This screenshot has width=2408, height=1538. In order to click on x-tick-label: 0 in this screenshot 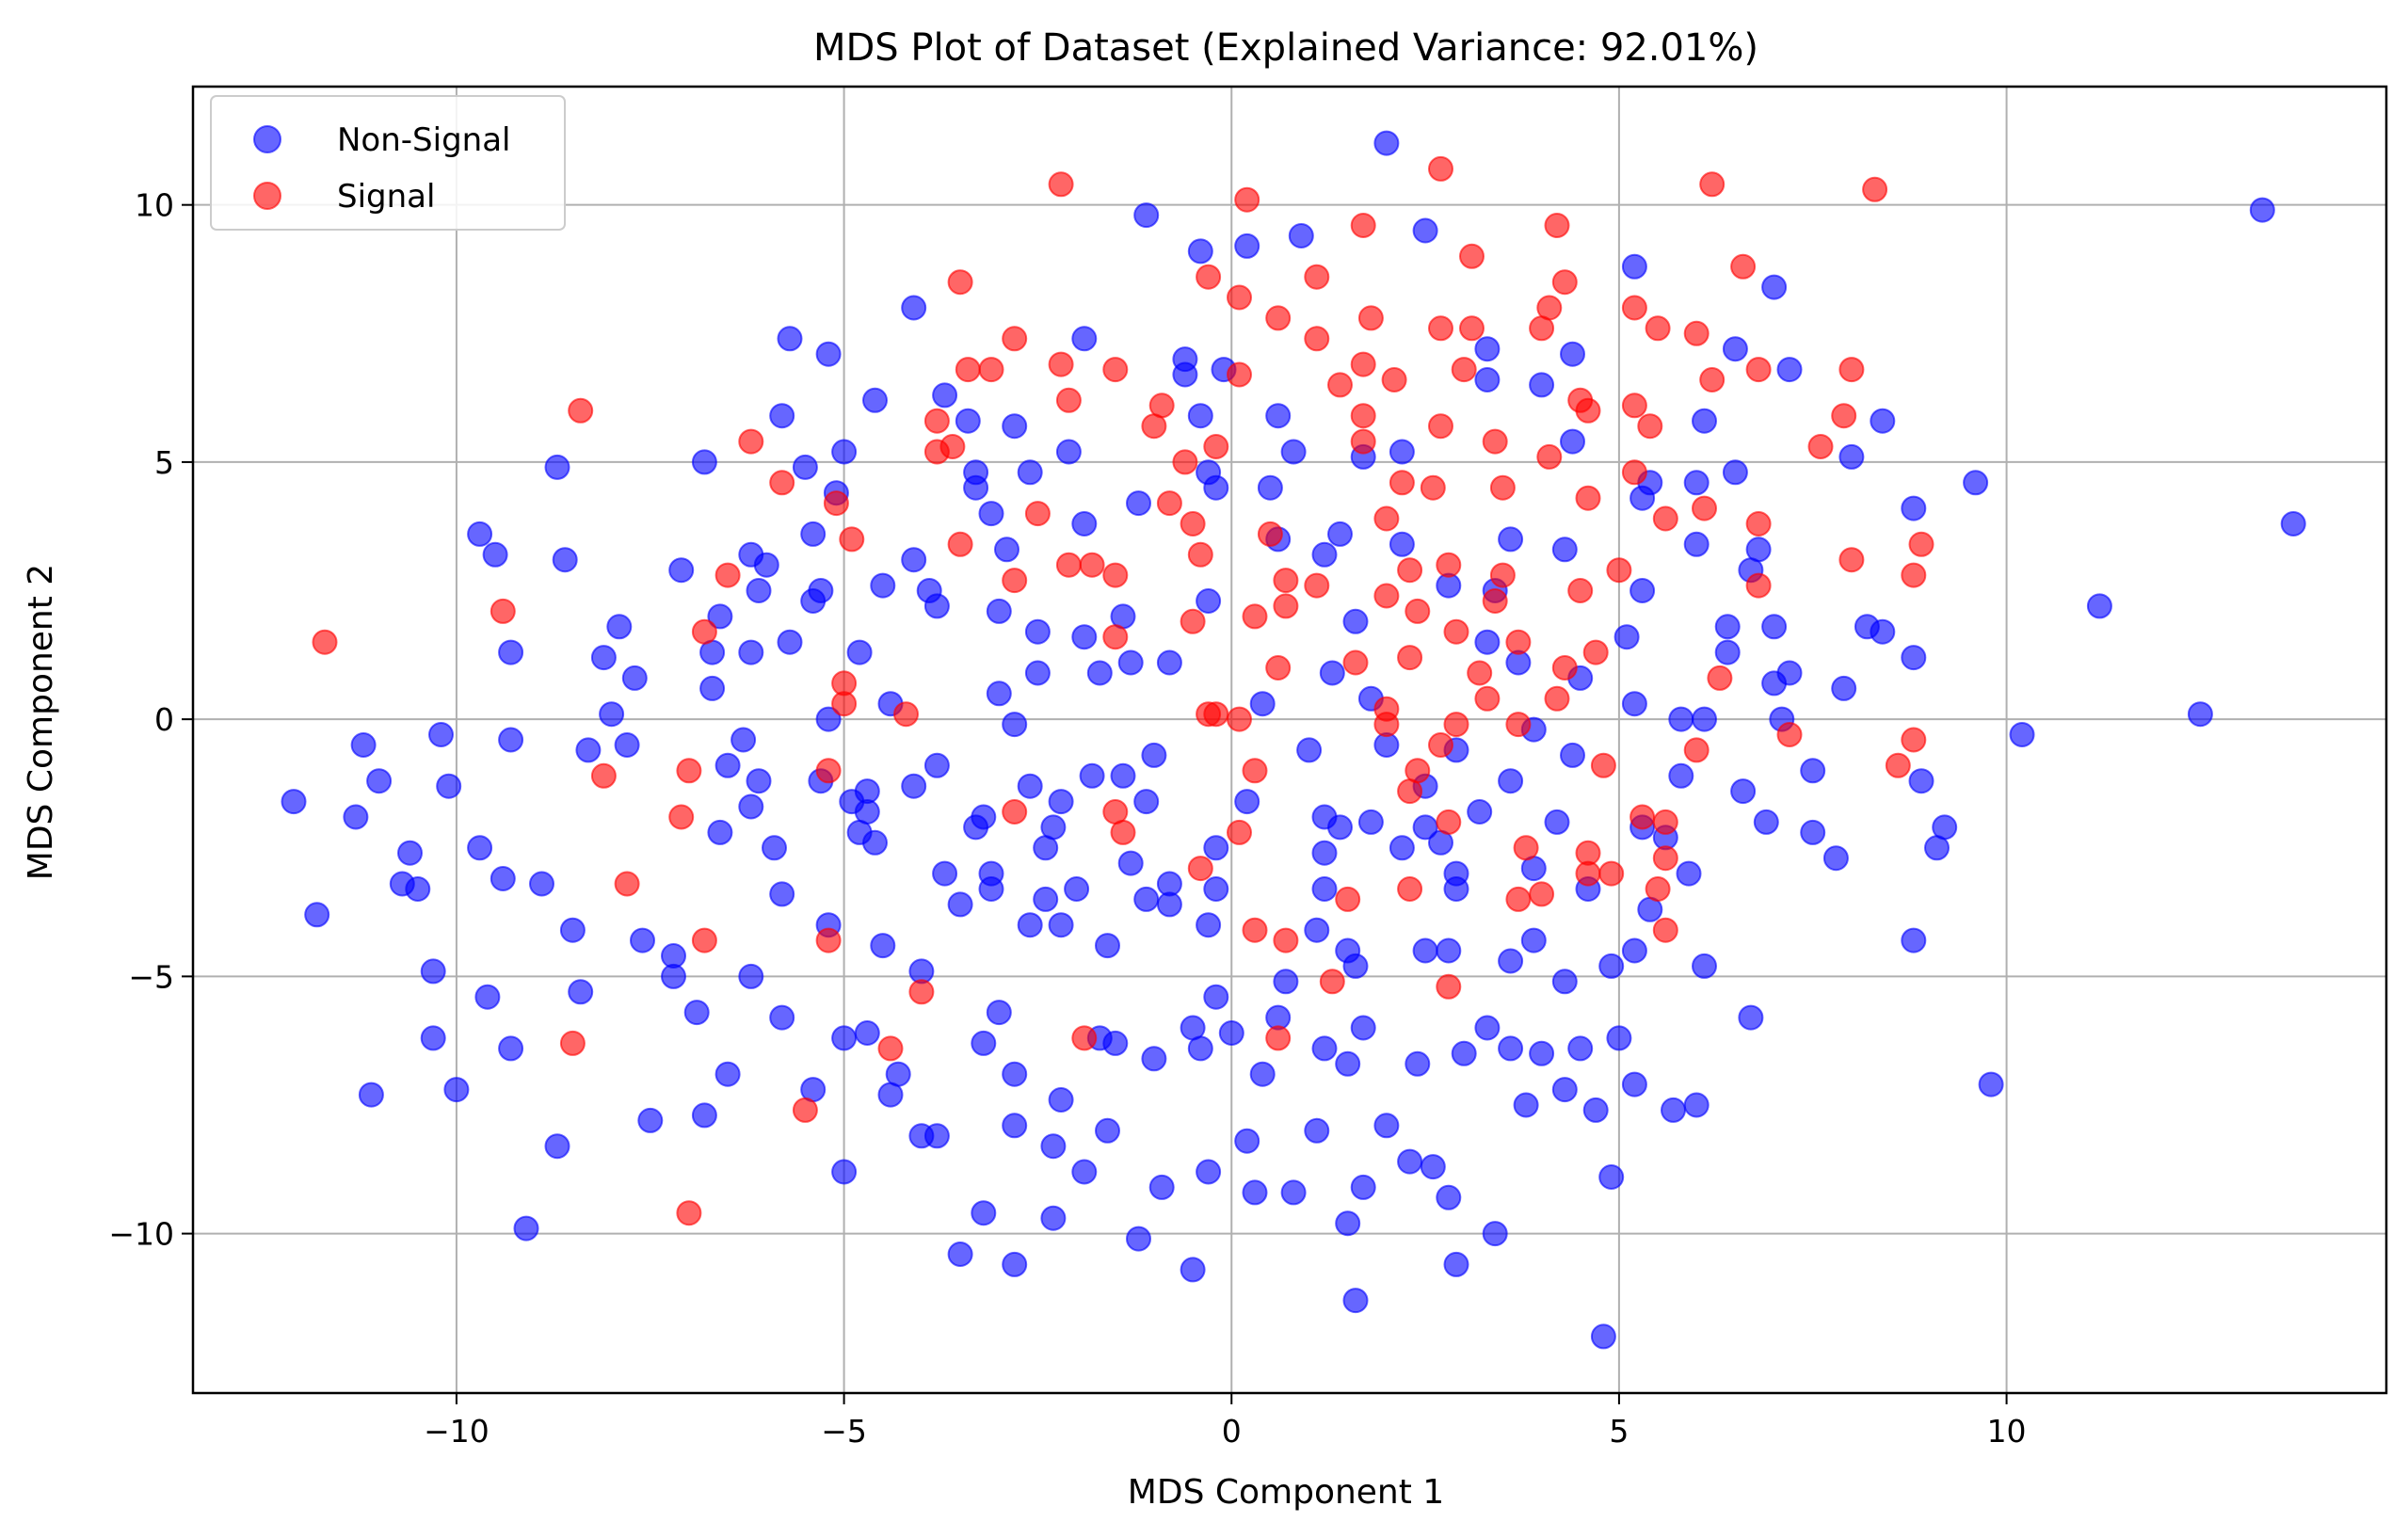, I will do `click(1232, 1431)`.